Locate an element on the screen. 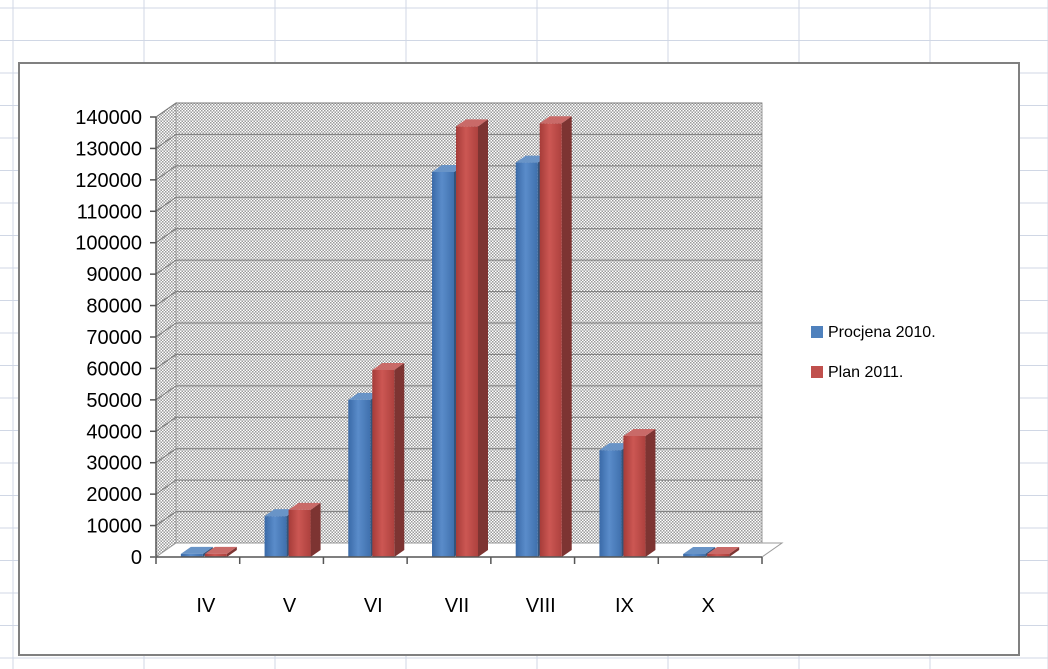 Image resolution: width=1048 pixels, height=669 pixels. y-tick-label: 10000 is located at coordinates (114, 527).